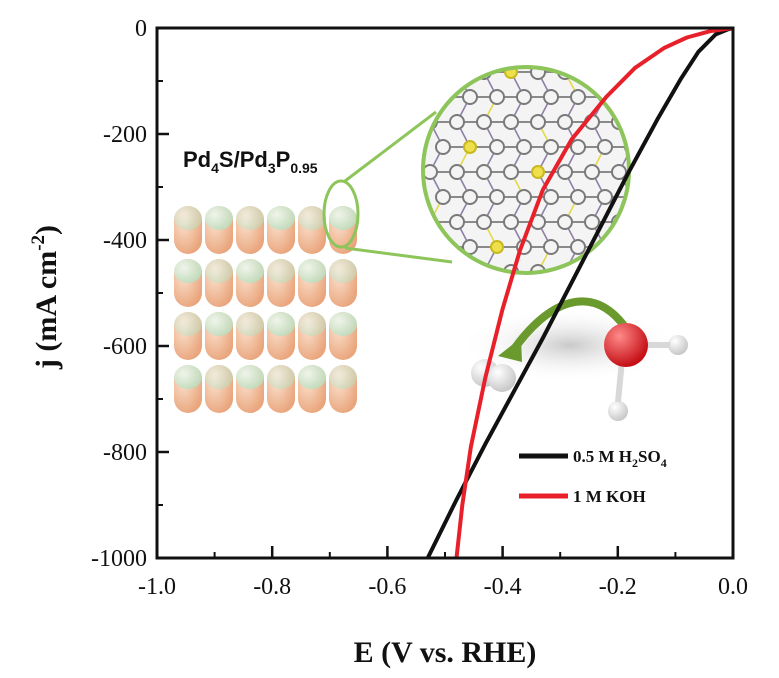 This screenshot has height=678, width=779. What do you see at coordinates (125, 241) in the screenshot?
I see `y-tick-label: -400` at bounding box center [125, 241].